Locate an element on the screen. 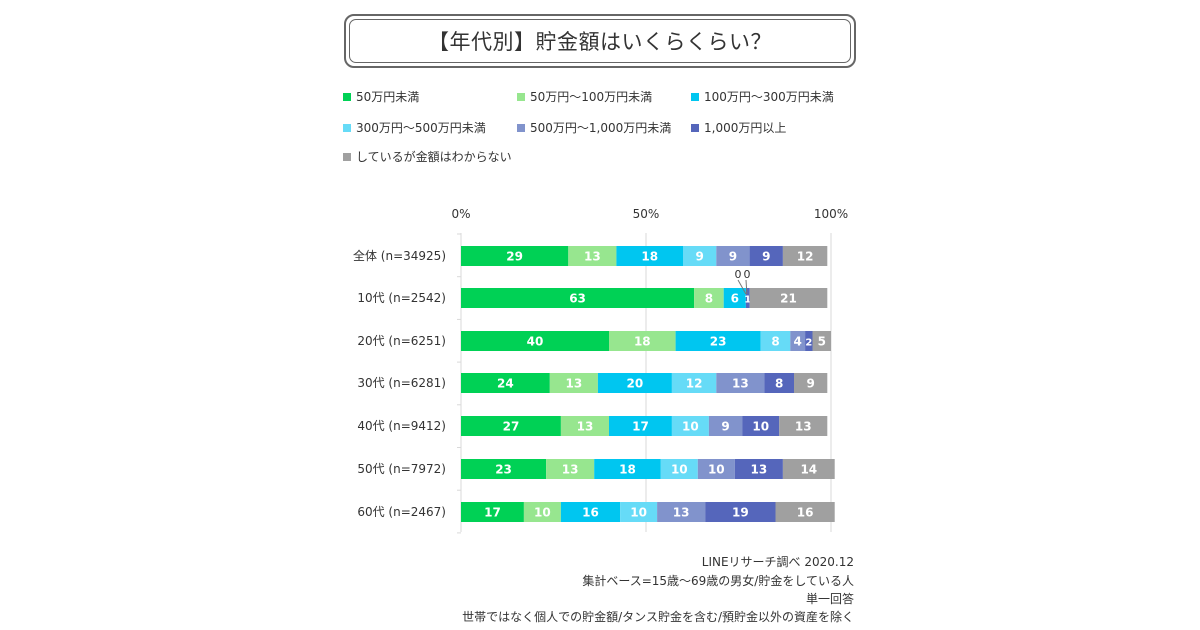 The width and height of the screenshot is (1200, 630). data-label: 19 is located at coordinates (740, 513).